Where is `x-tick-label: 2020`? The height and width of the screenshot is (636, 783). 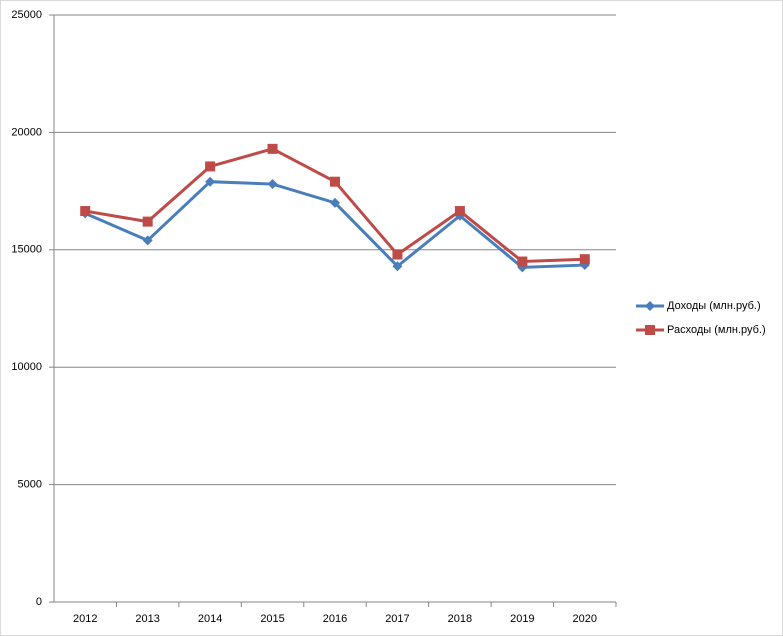 x-tick-label: 2020 is located at coordinates (585, 619).